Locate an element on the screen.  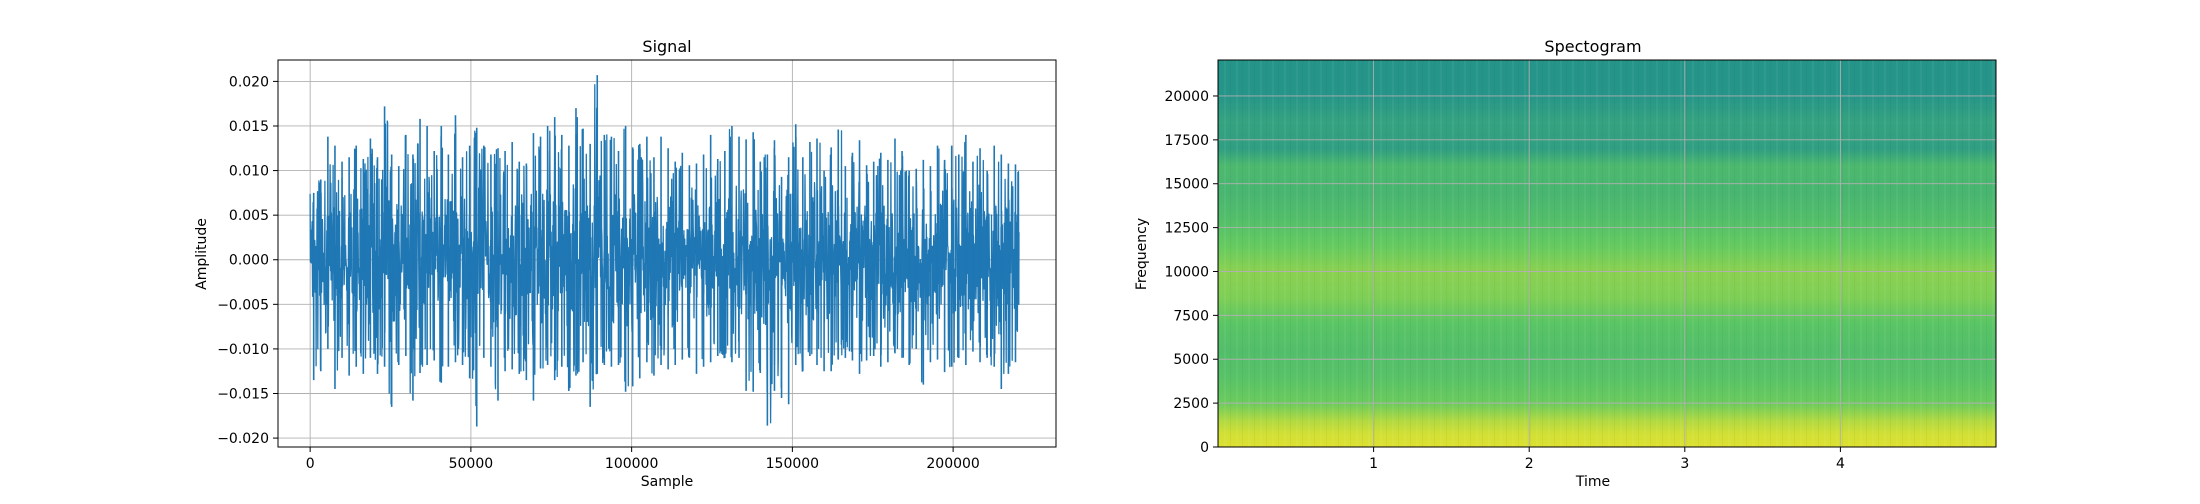
signal-y-tick-label: −0.010 is located at coordinates (243, 350).